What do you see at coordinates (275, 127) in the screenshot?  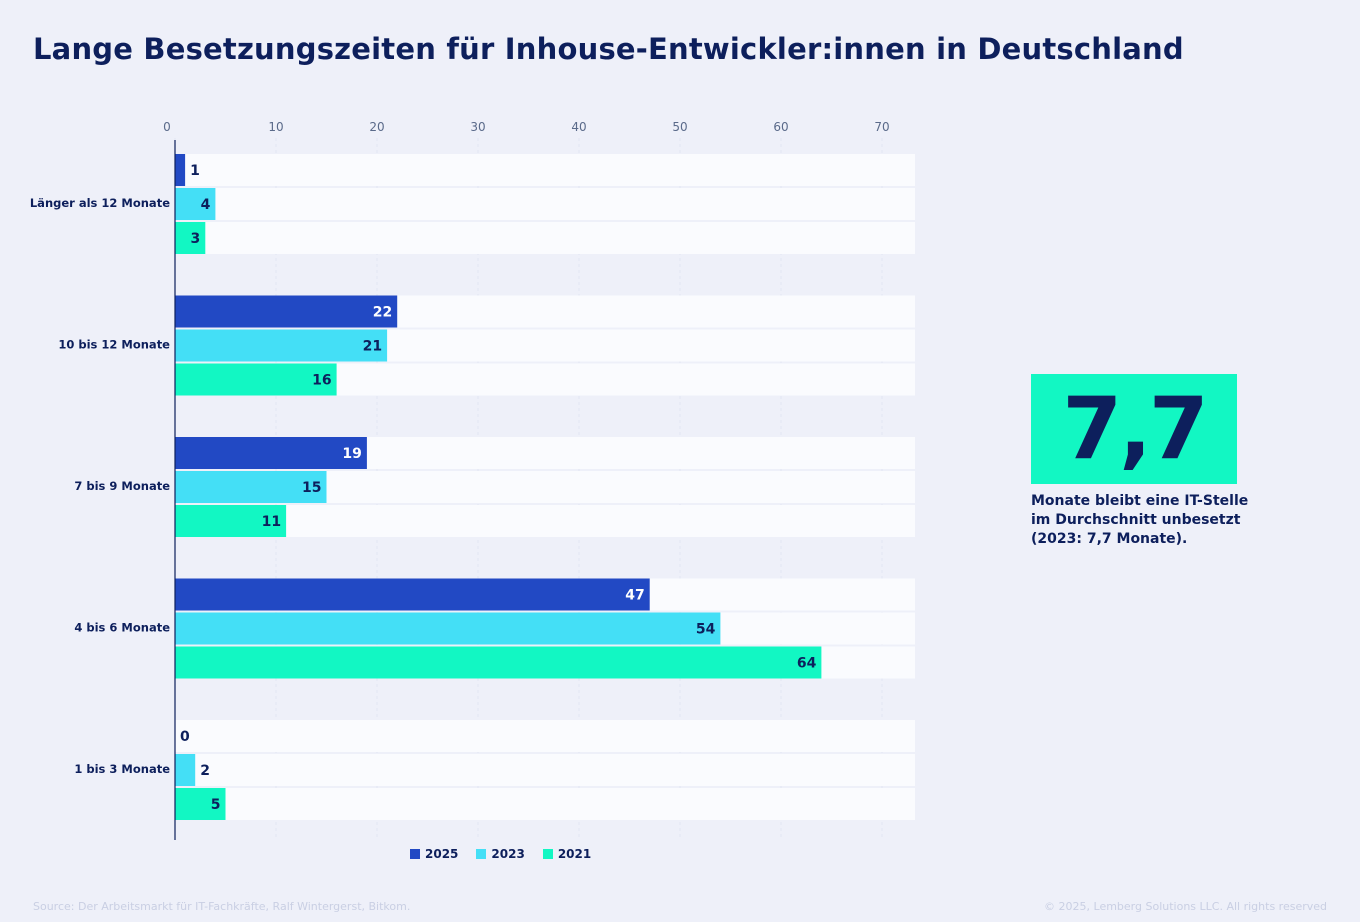 I see `x-tick-label: 10` at bounding box center [275, 127].